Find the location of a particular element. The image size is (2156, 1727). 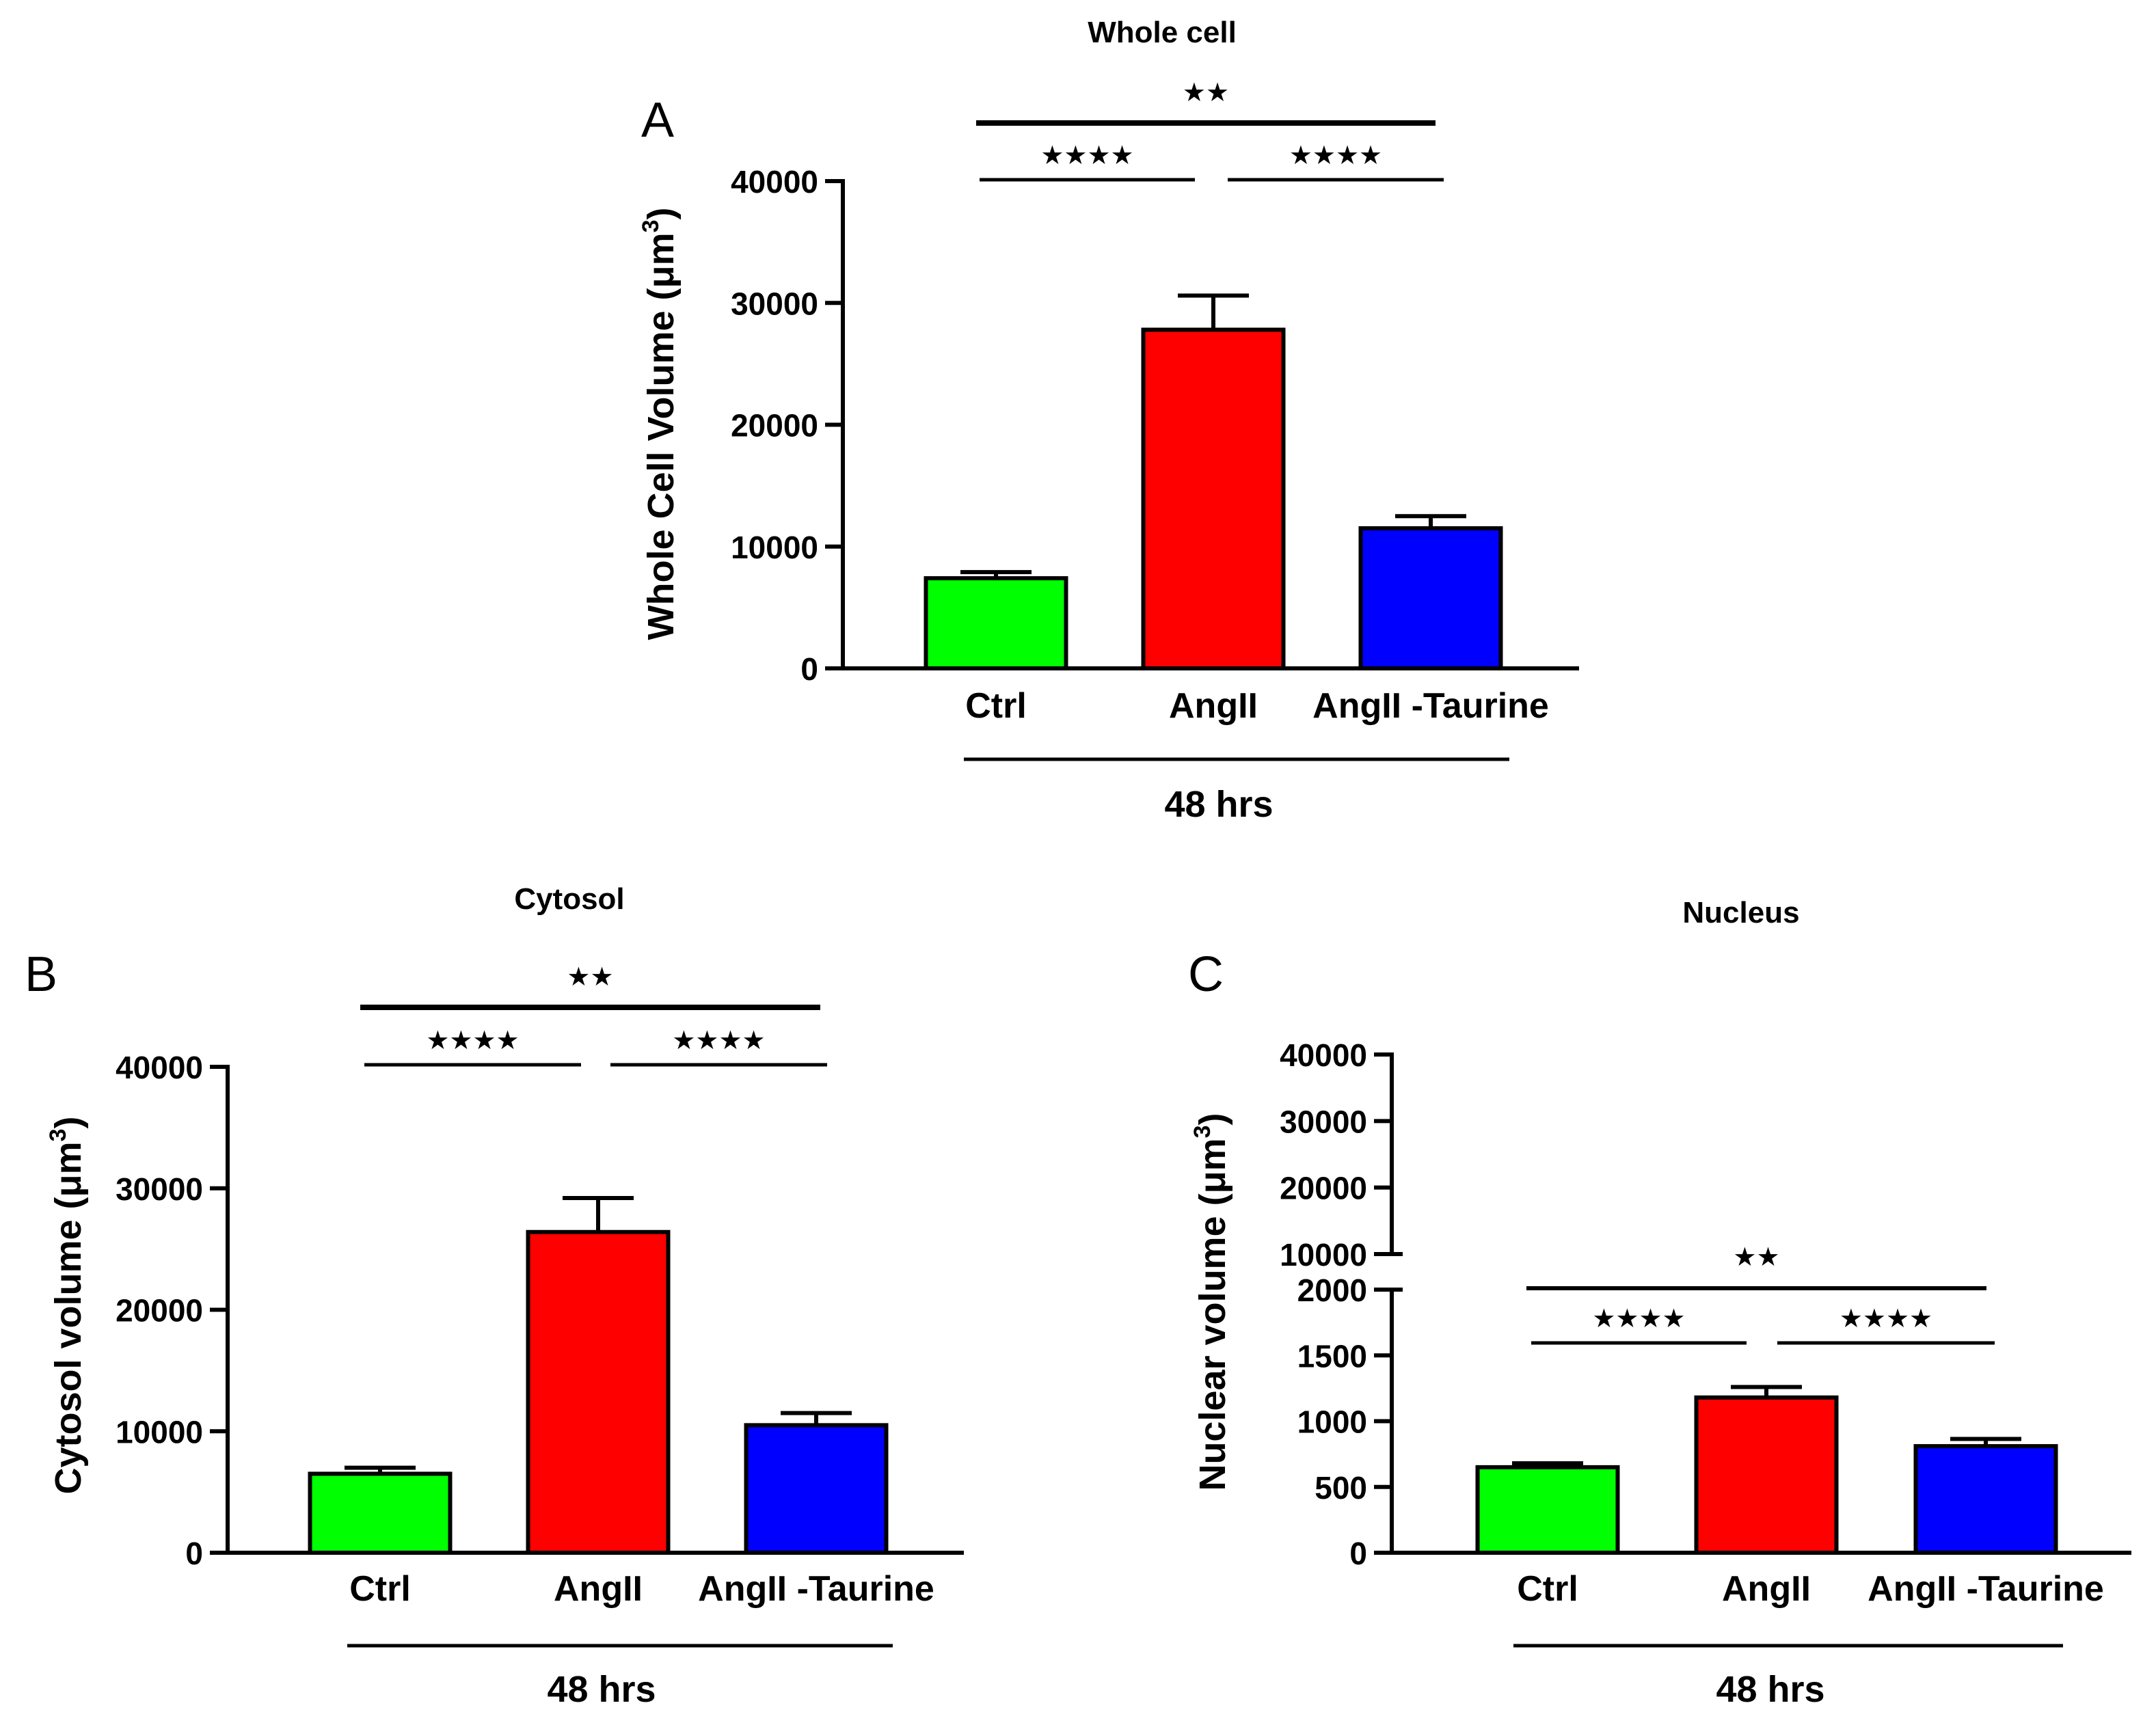

panel-title: Cytosol is located at coordinates (569, 899).